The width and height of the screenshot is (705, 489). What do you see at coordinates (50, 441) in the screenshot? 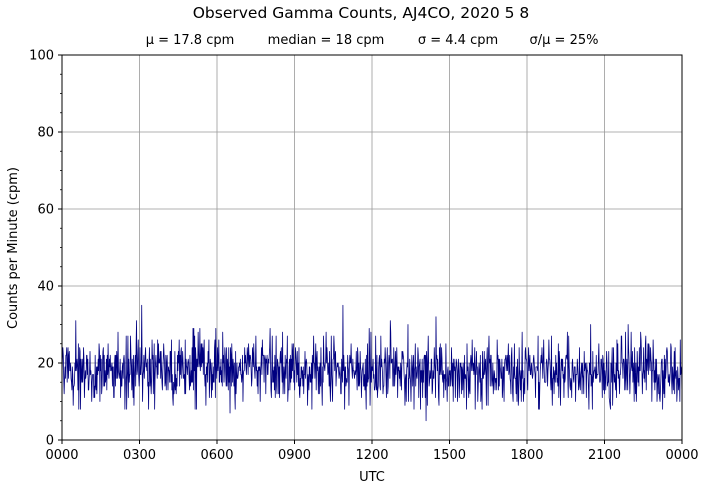
I see `y-tick-label: 0` at bounding box center [50, 441].